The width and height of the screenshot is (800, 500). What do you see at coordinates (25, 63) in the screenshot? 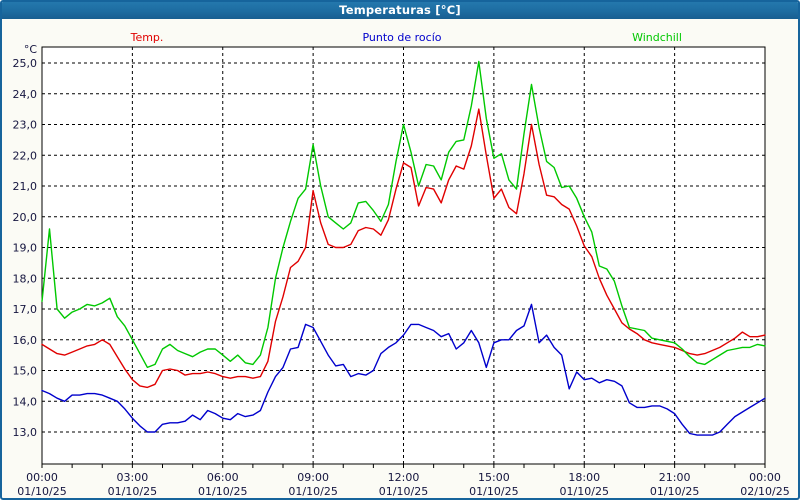
I see `y-tick-label: 25,0` at bounding box center [25, 63].